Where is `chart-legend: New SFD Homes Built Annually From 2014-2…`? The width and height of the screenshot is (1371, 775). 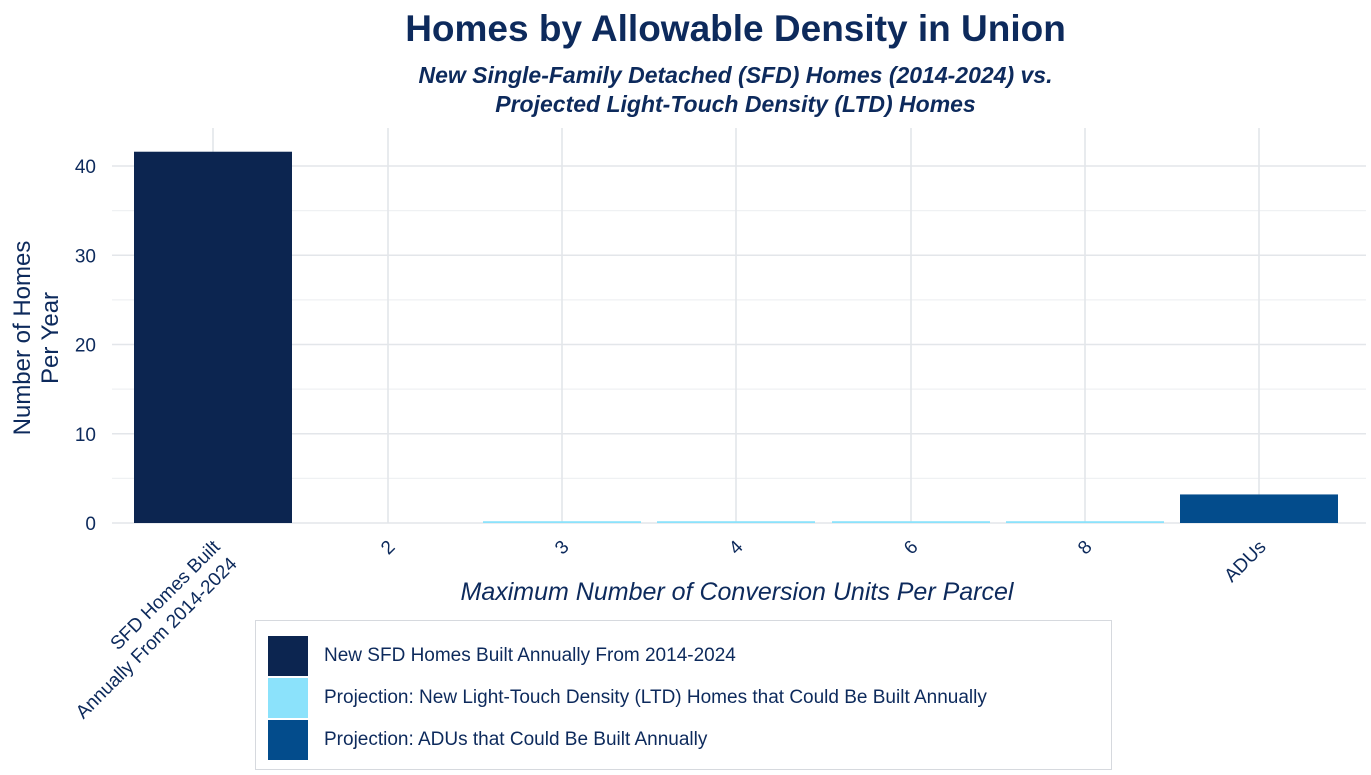 chart-legend: New SFD Homes Built Annually From 2014-2… is located at coordinates (683, 695).